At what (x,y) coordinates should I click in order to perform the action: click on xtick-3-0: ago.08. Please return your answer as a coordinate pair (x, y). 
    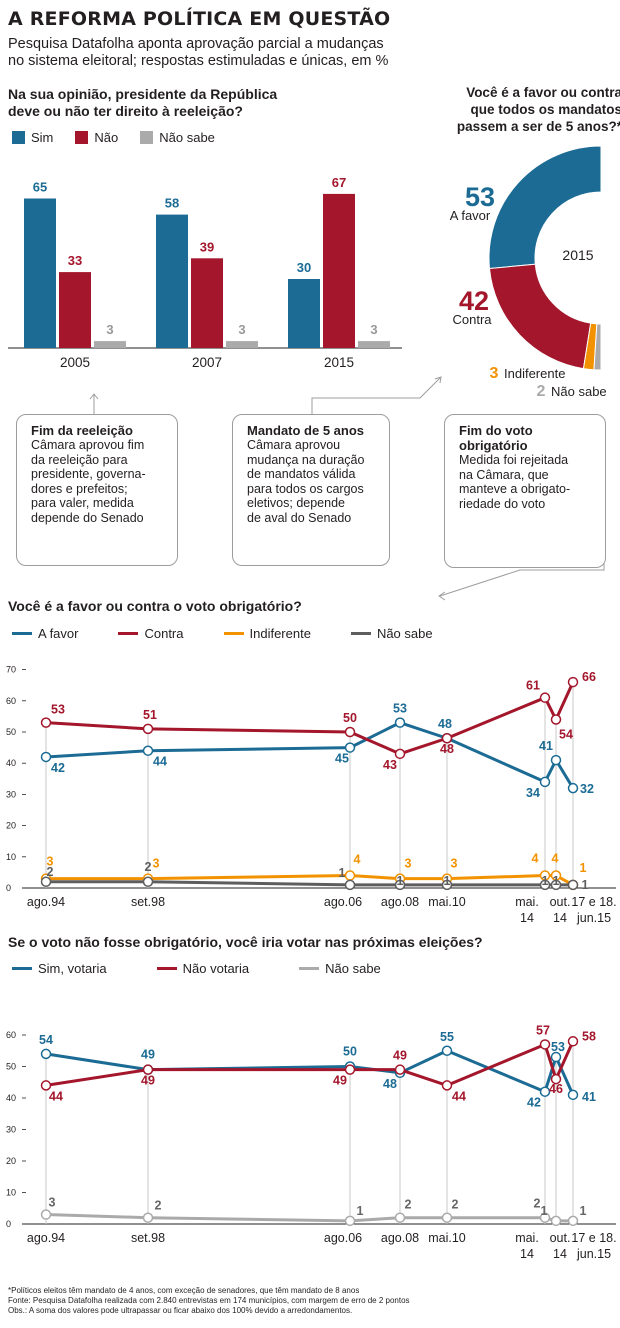
    Looking at the image, I should click on (400, 1238).